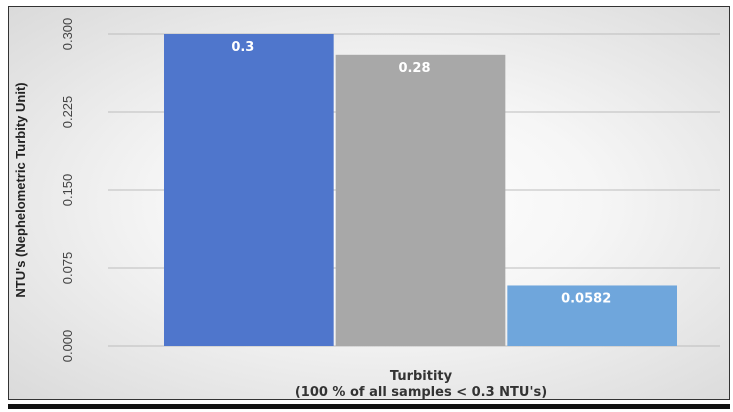 The width and height of the screenshot is (733, 412). I want to click on bottom-rule, so click(369, 406).